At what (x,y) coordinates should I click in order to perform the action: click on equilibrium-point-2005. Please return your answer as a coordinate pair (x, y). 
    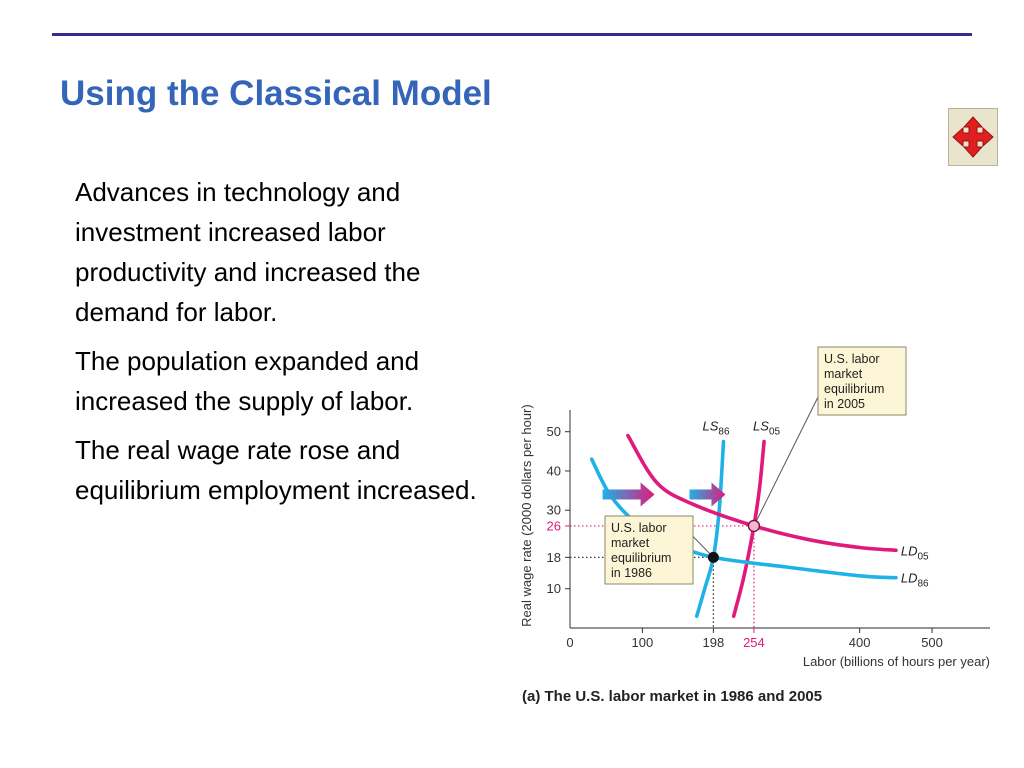
    Looking at the image, I should click on (754, 526).